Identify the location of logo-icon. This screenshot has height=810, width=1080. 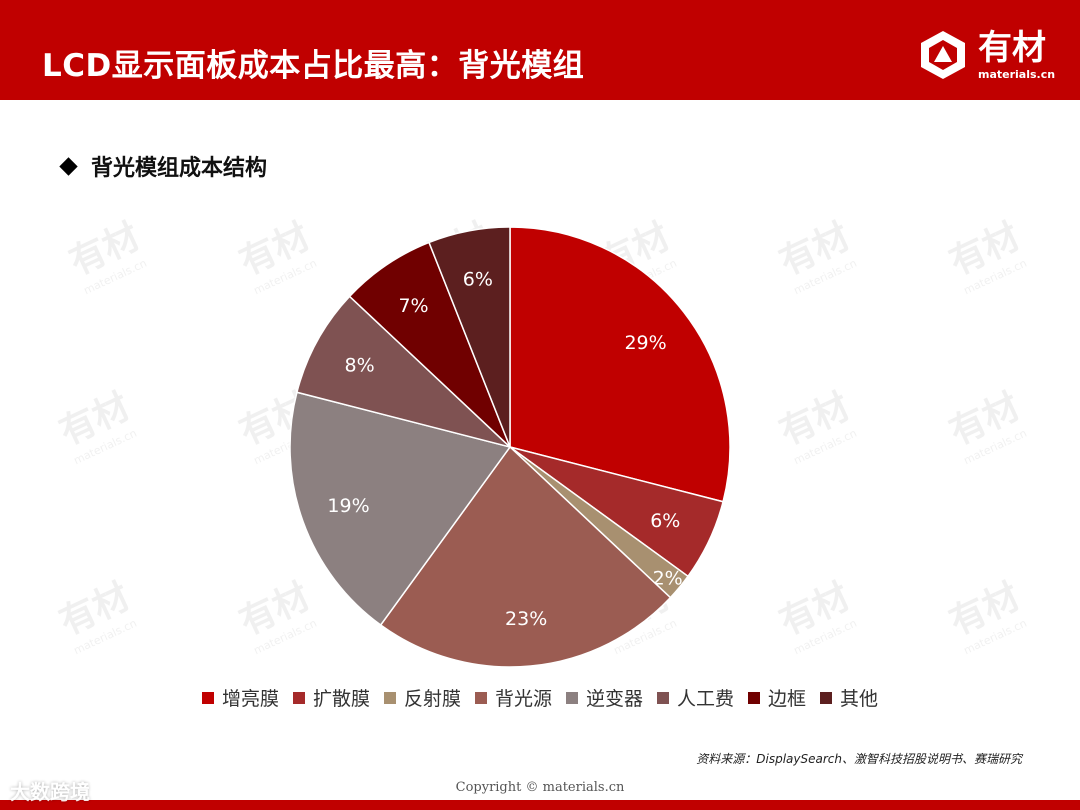
(943, 55).